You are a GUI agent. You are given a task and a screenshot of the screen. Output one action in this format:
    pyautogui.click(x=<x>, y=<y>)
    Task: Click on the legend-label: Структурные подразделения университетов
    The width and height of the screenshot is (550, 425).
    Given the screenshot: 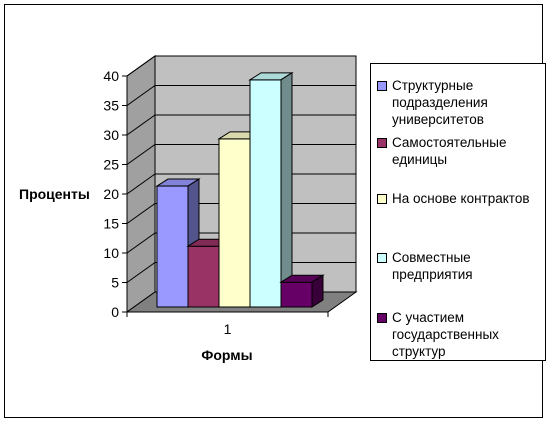 What is the action you would take?
    pyautogui.click(x=440, y=102)
    